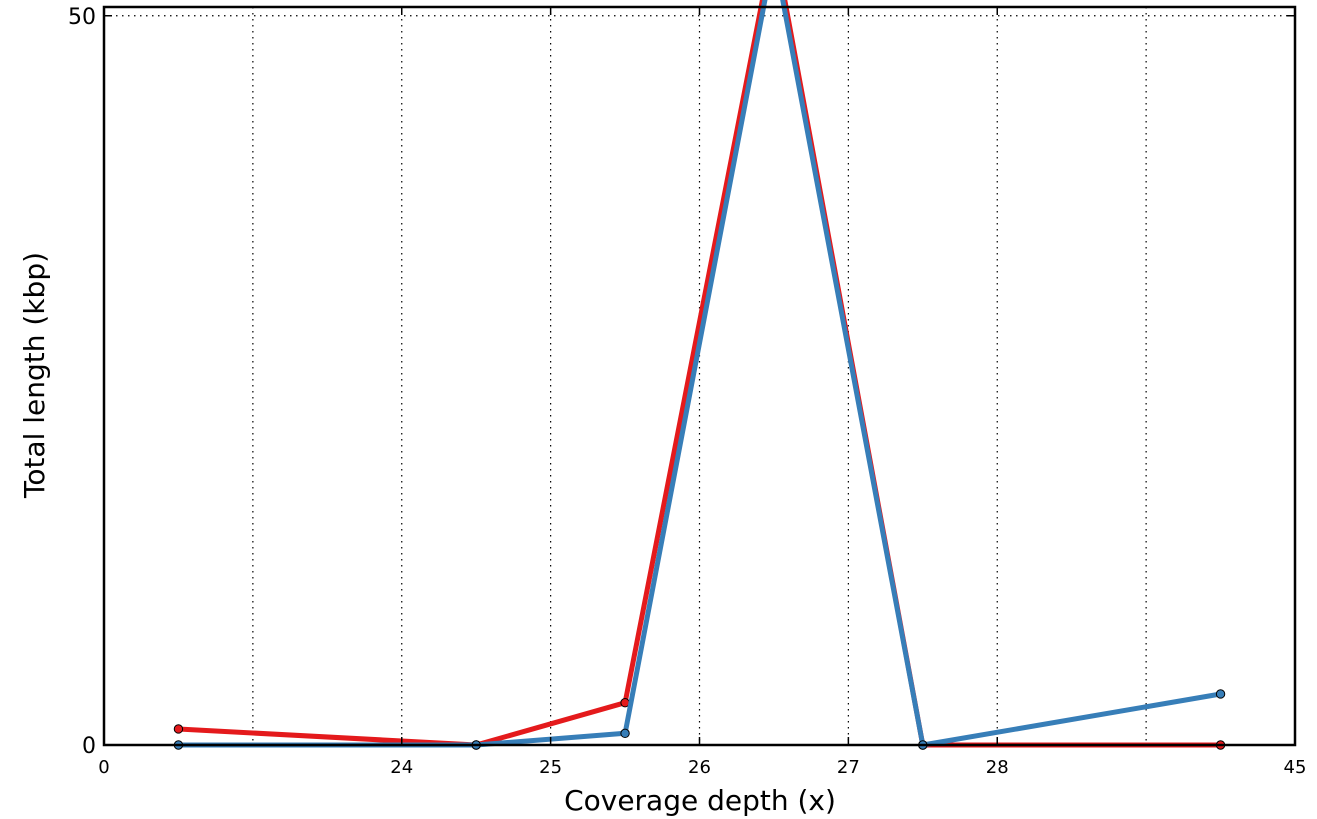 The height and width of the screenshot is (819, 1317). What do you see at coordinates (700, 800) in the screenshot?
I see `x-axis-label: Coverage depth (x)` at bounding box center [700, 800].